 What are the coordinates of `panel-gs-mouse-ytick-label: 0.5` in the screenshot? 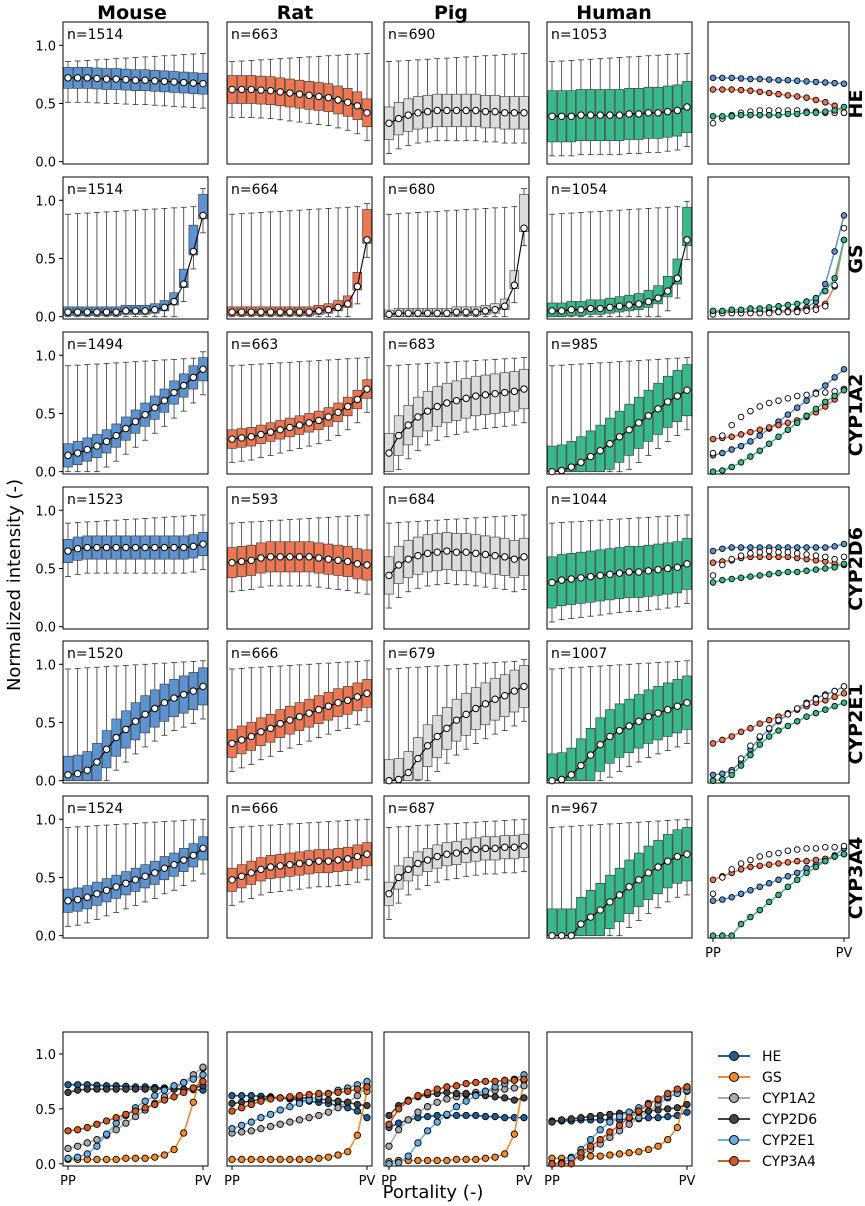 It's located at (45, 259).